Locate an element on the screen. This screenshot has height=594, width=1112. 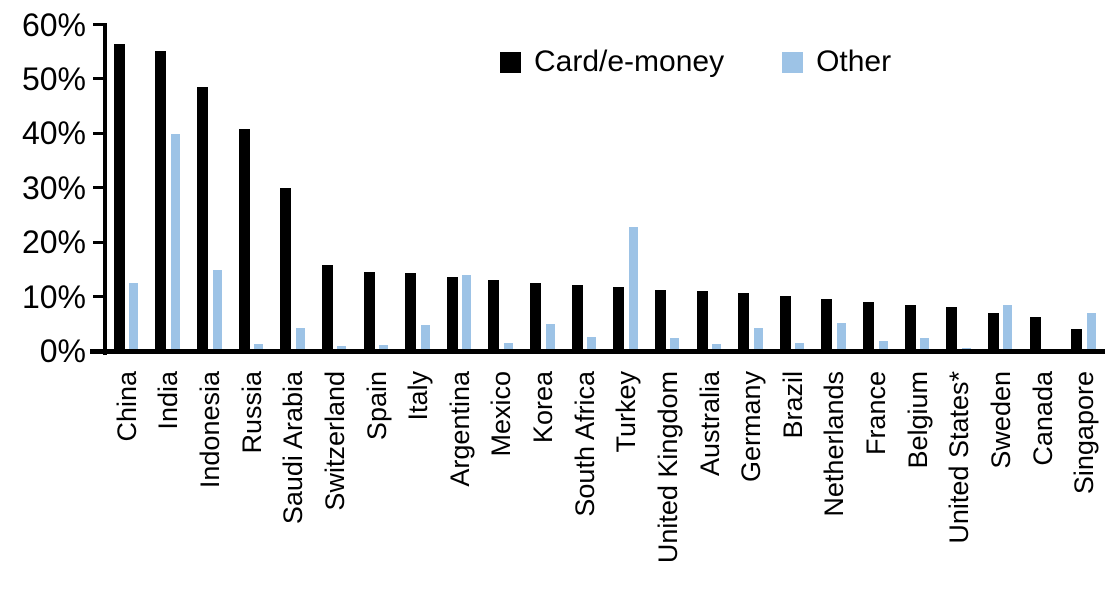
x-axis-label: Switzerland is located at coordinates (334, 441).